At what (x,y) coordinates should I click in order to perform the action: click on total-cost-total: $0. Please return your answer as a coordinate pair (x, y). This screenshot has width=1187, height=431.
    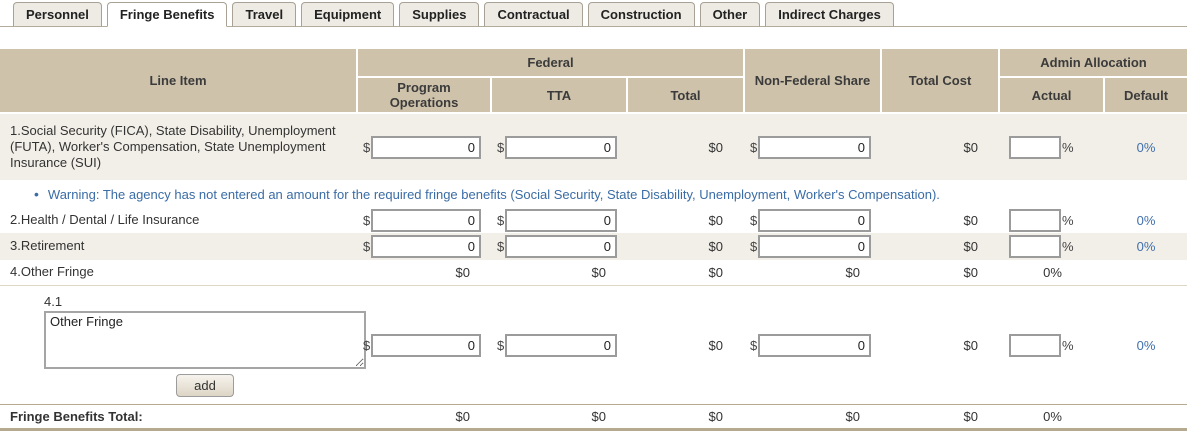
    Looking at the image, I should click on (941, 417).